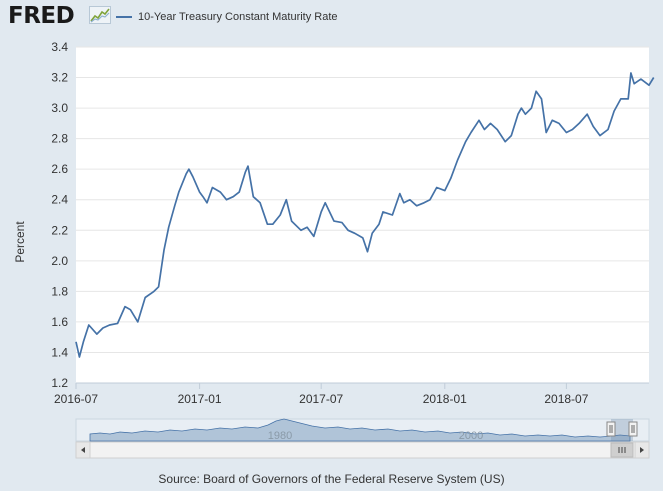 The width and height of the screenshot is (663, 491). Describe the element at coordinates (200, 399) in the screenshot. I see `x-tick-label: 2017-01` at that location.